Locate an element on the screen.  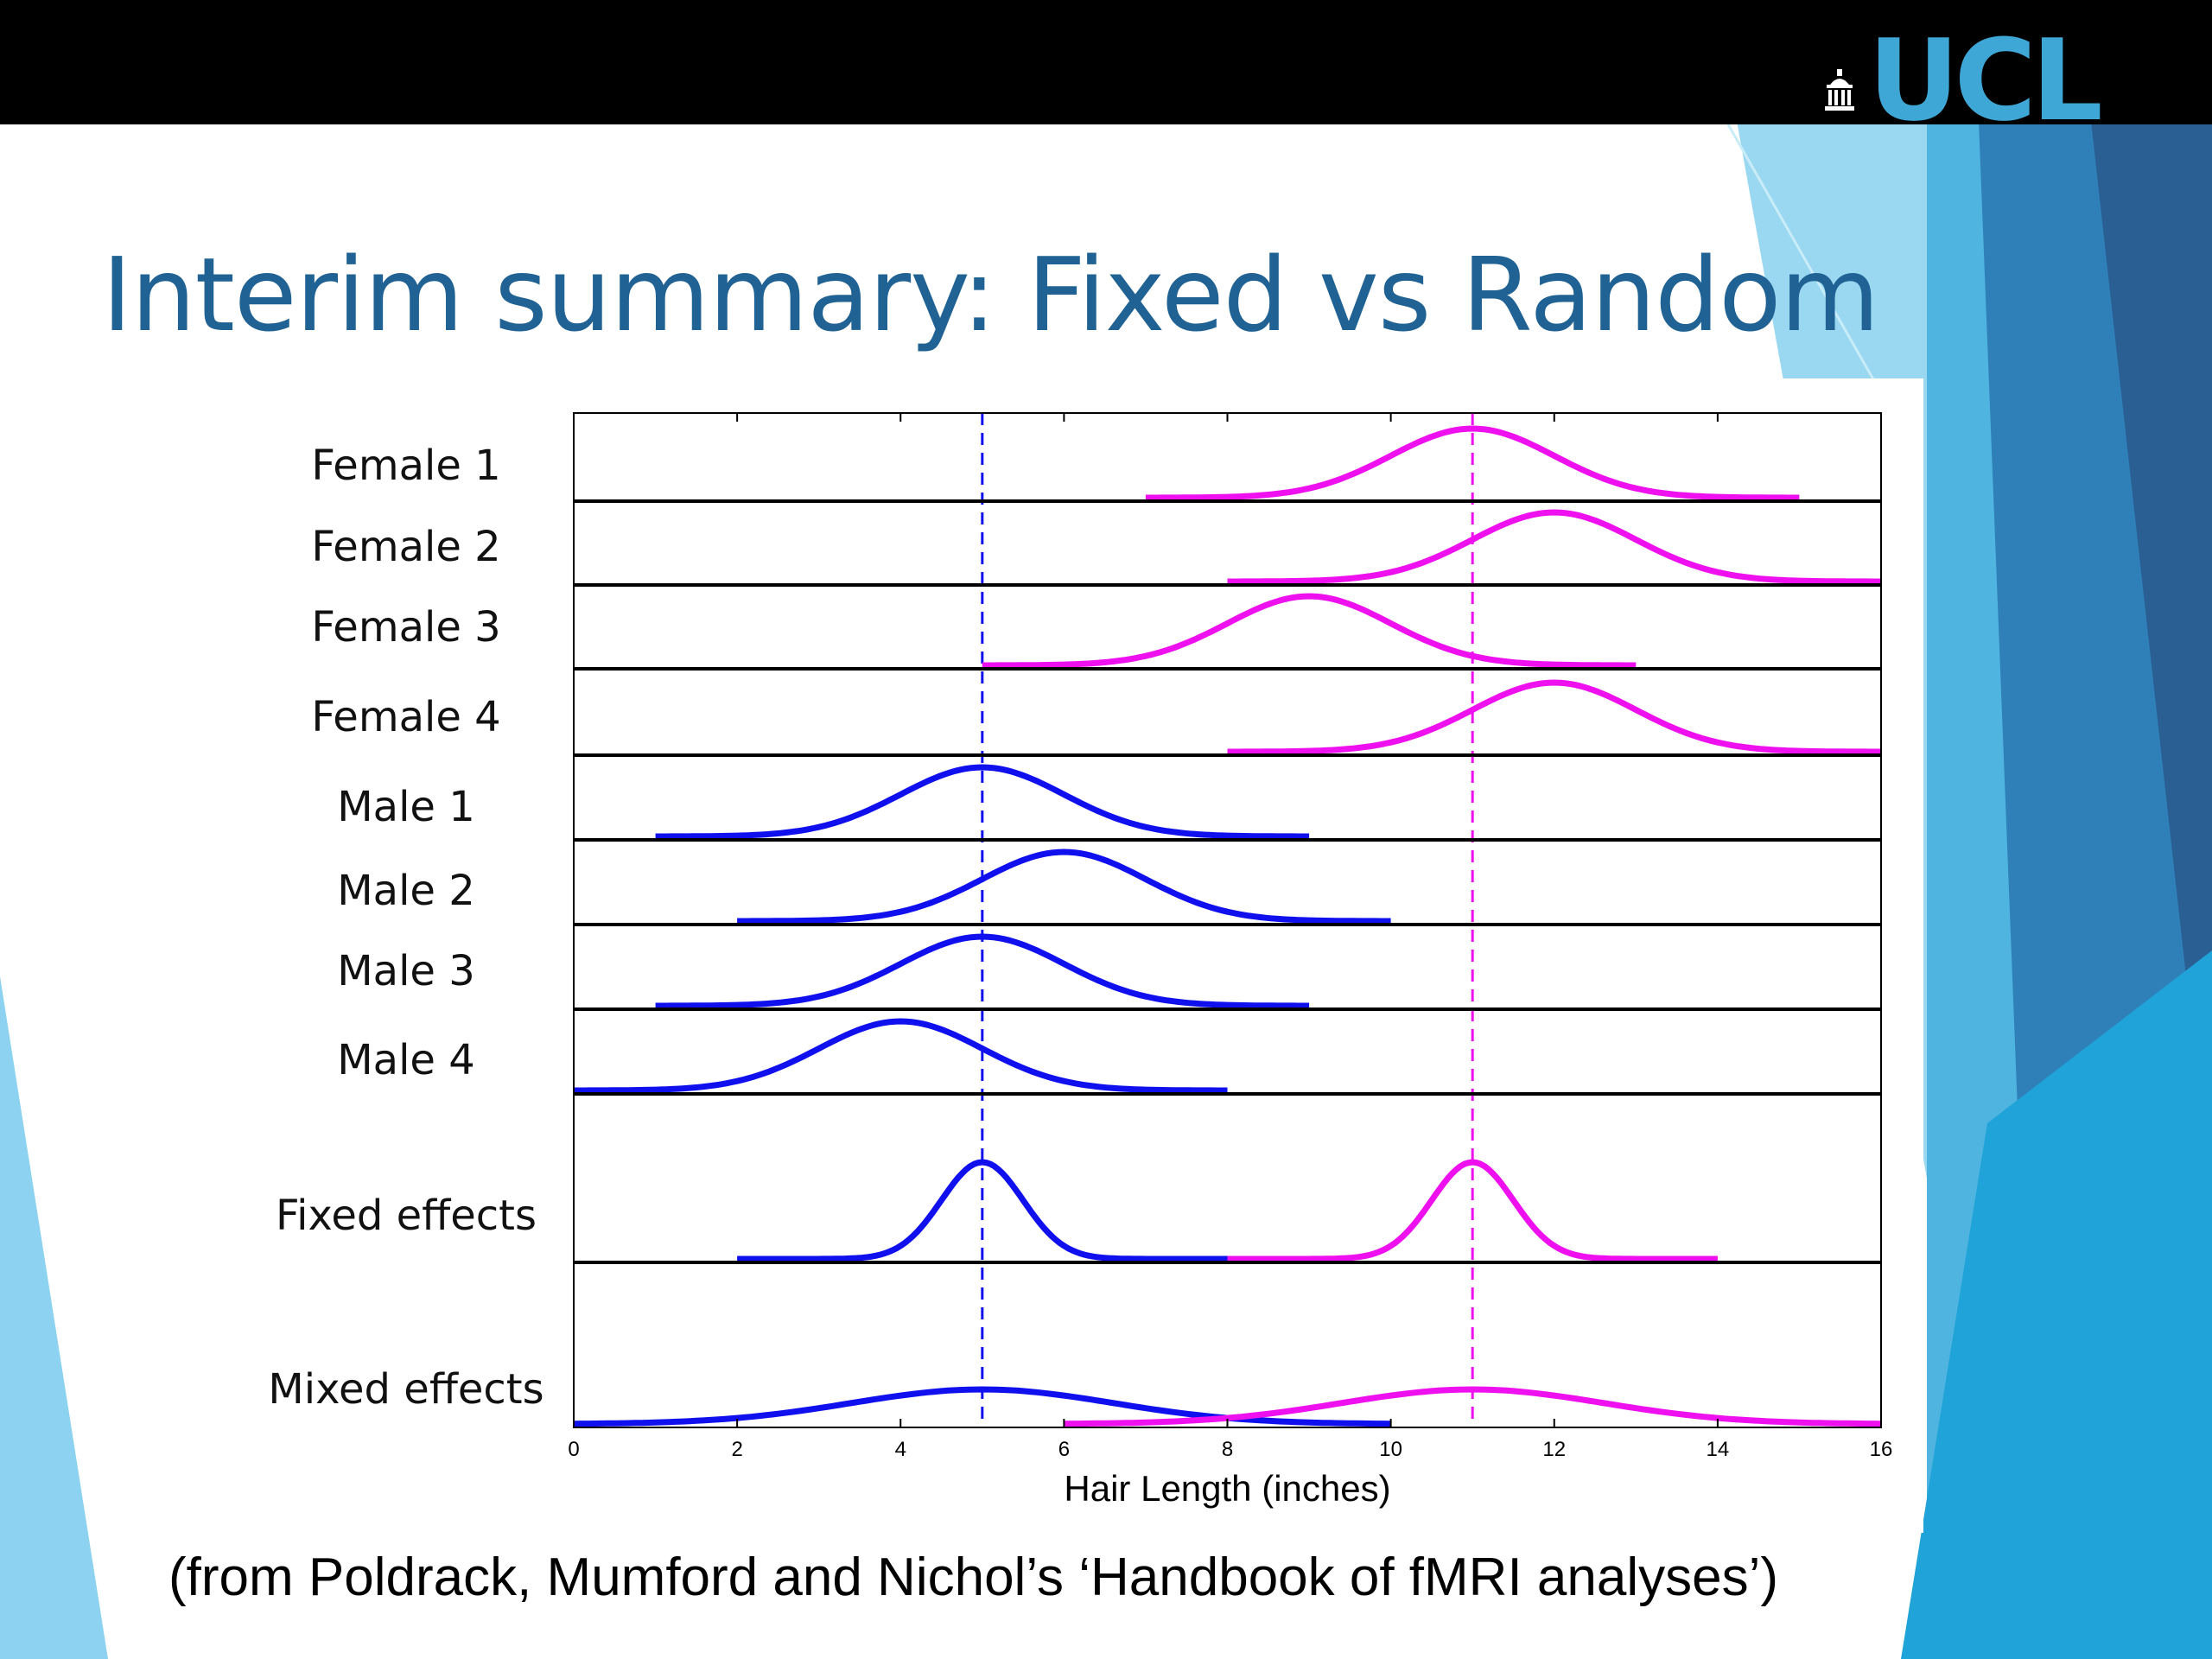
decor-shape-accent is located at coordinates (2056, 1304).